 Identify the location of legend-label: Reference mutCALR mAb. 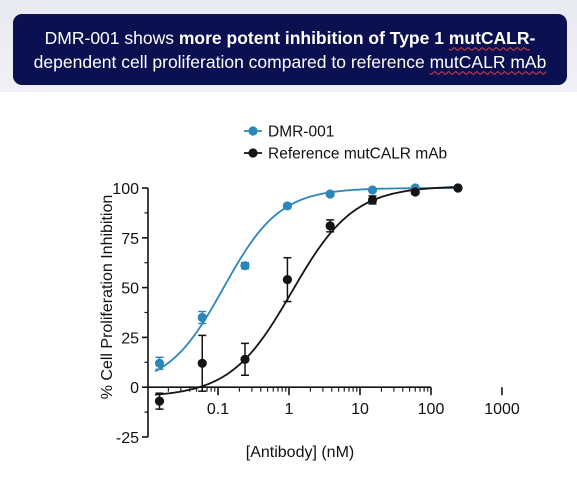
(357, 154).